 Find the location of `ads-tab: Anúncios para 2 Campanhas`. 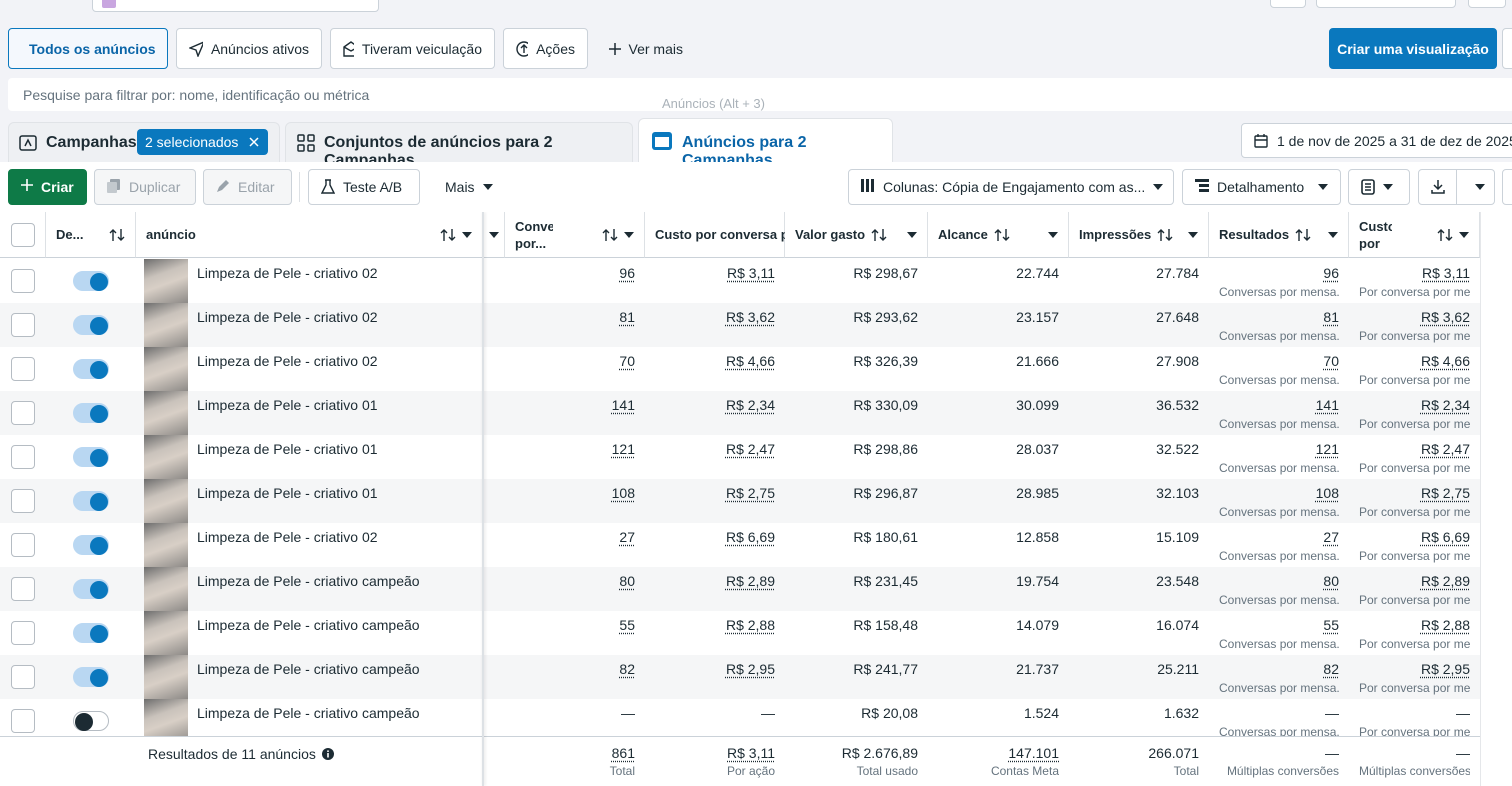

ads-tab: Anúncios para 2 Campanhas is located at coordinates (765, 143).